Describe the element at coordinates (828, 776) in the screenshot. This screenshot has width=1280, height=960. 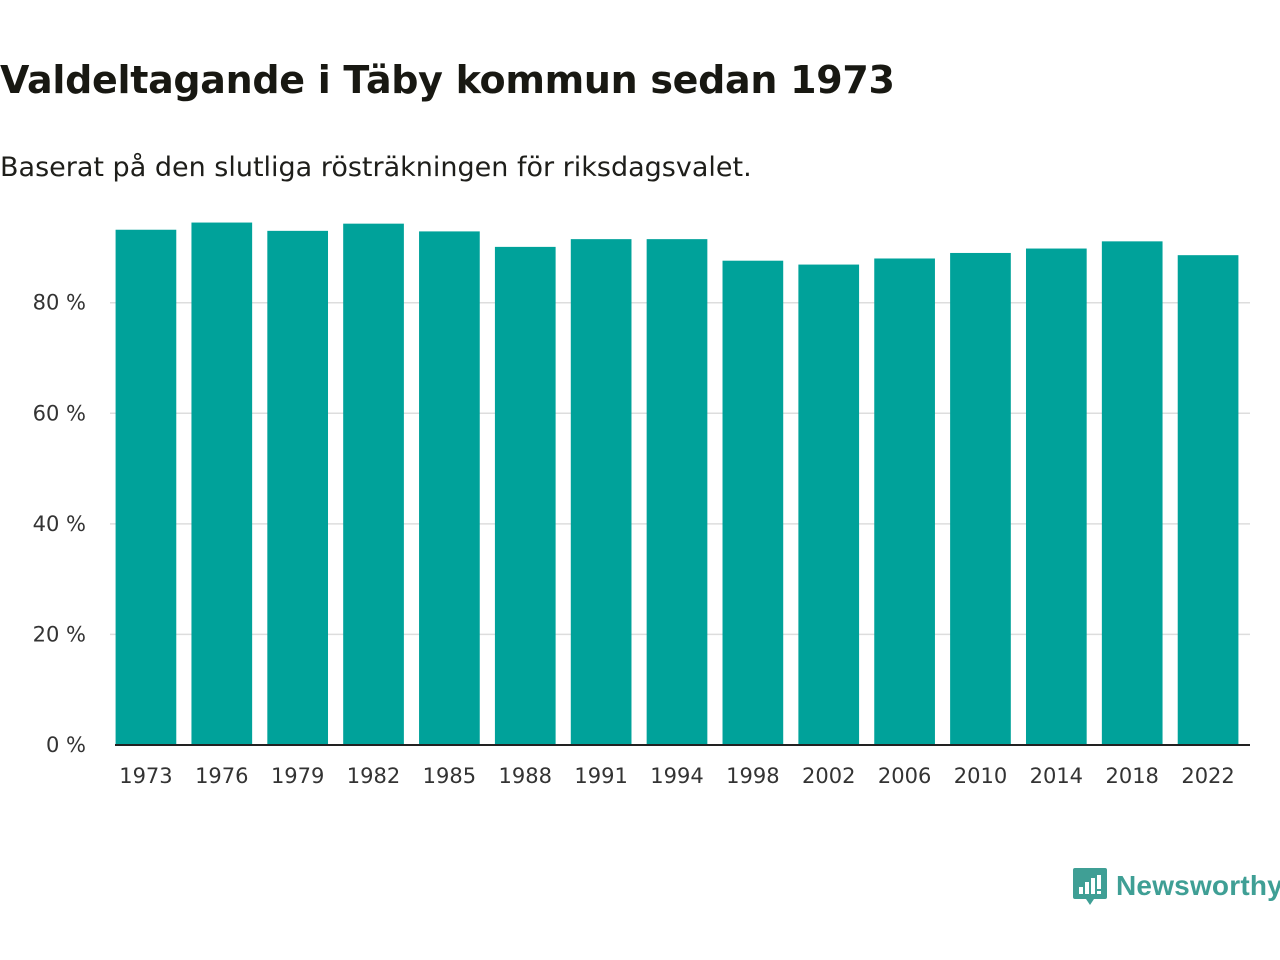
I see `x-tick-label: 2002` at that location.